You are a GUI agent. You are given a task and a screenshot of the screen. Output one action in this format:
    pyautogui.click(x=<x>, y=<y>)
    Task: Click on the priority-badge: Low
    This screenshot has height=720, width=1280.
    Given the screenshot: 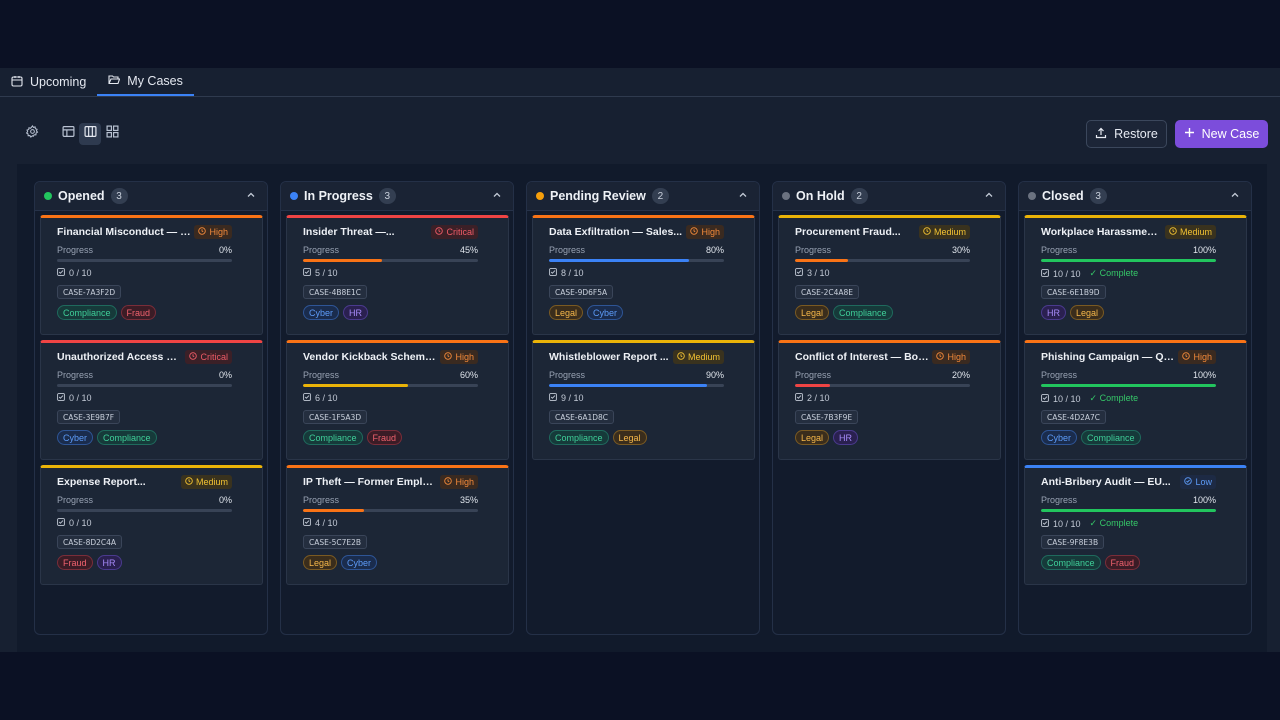 What is the action you would take?
    pyautogui.click(x=1198, y=482)
    